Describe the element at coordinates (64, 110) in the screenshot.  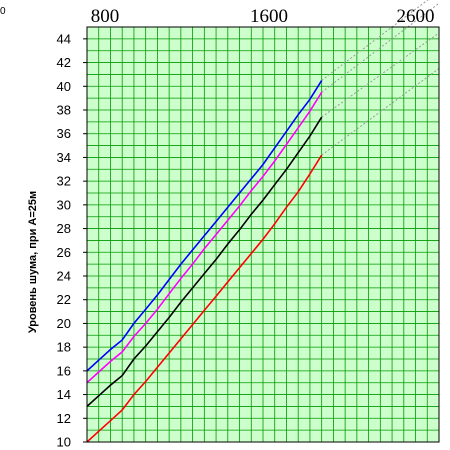
I see `y-tick-label: 38` at that location.